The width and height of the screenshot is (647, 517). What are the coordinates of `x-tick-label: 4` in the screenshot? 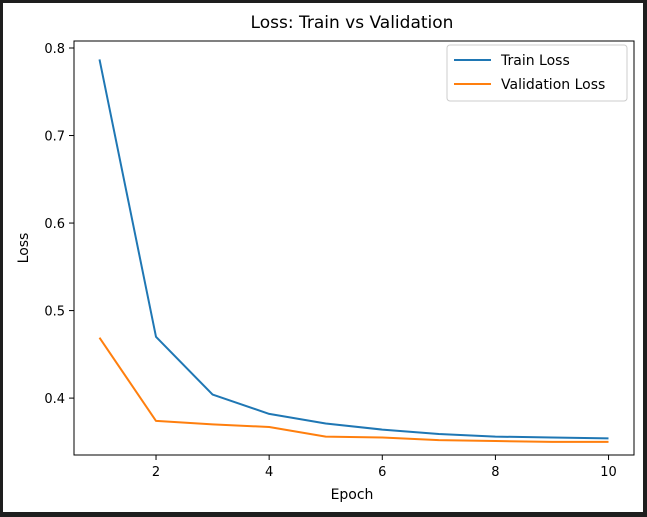 It's located at (269, 472).